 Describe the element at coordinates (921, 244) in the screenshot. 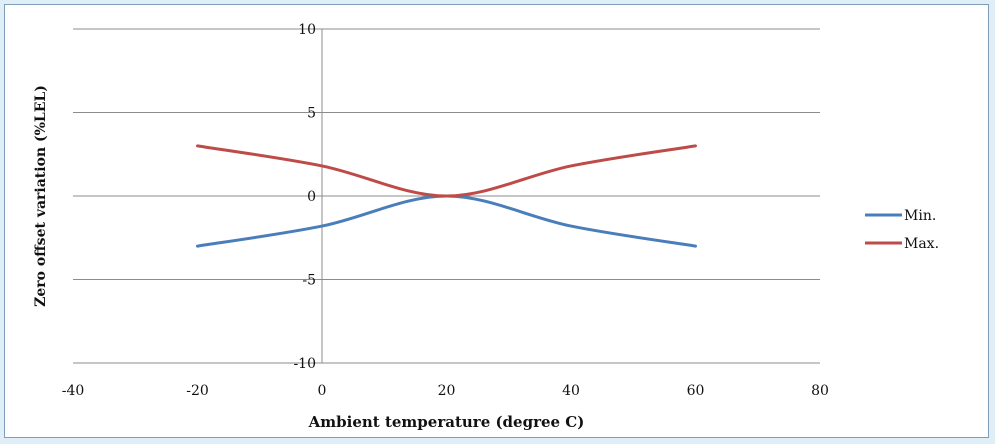

I see `legend-label: Max.` at that location.